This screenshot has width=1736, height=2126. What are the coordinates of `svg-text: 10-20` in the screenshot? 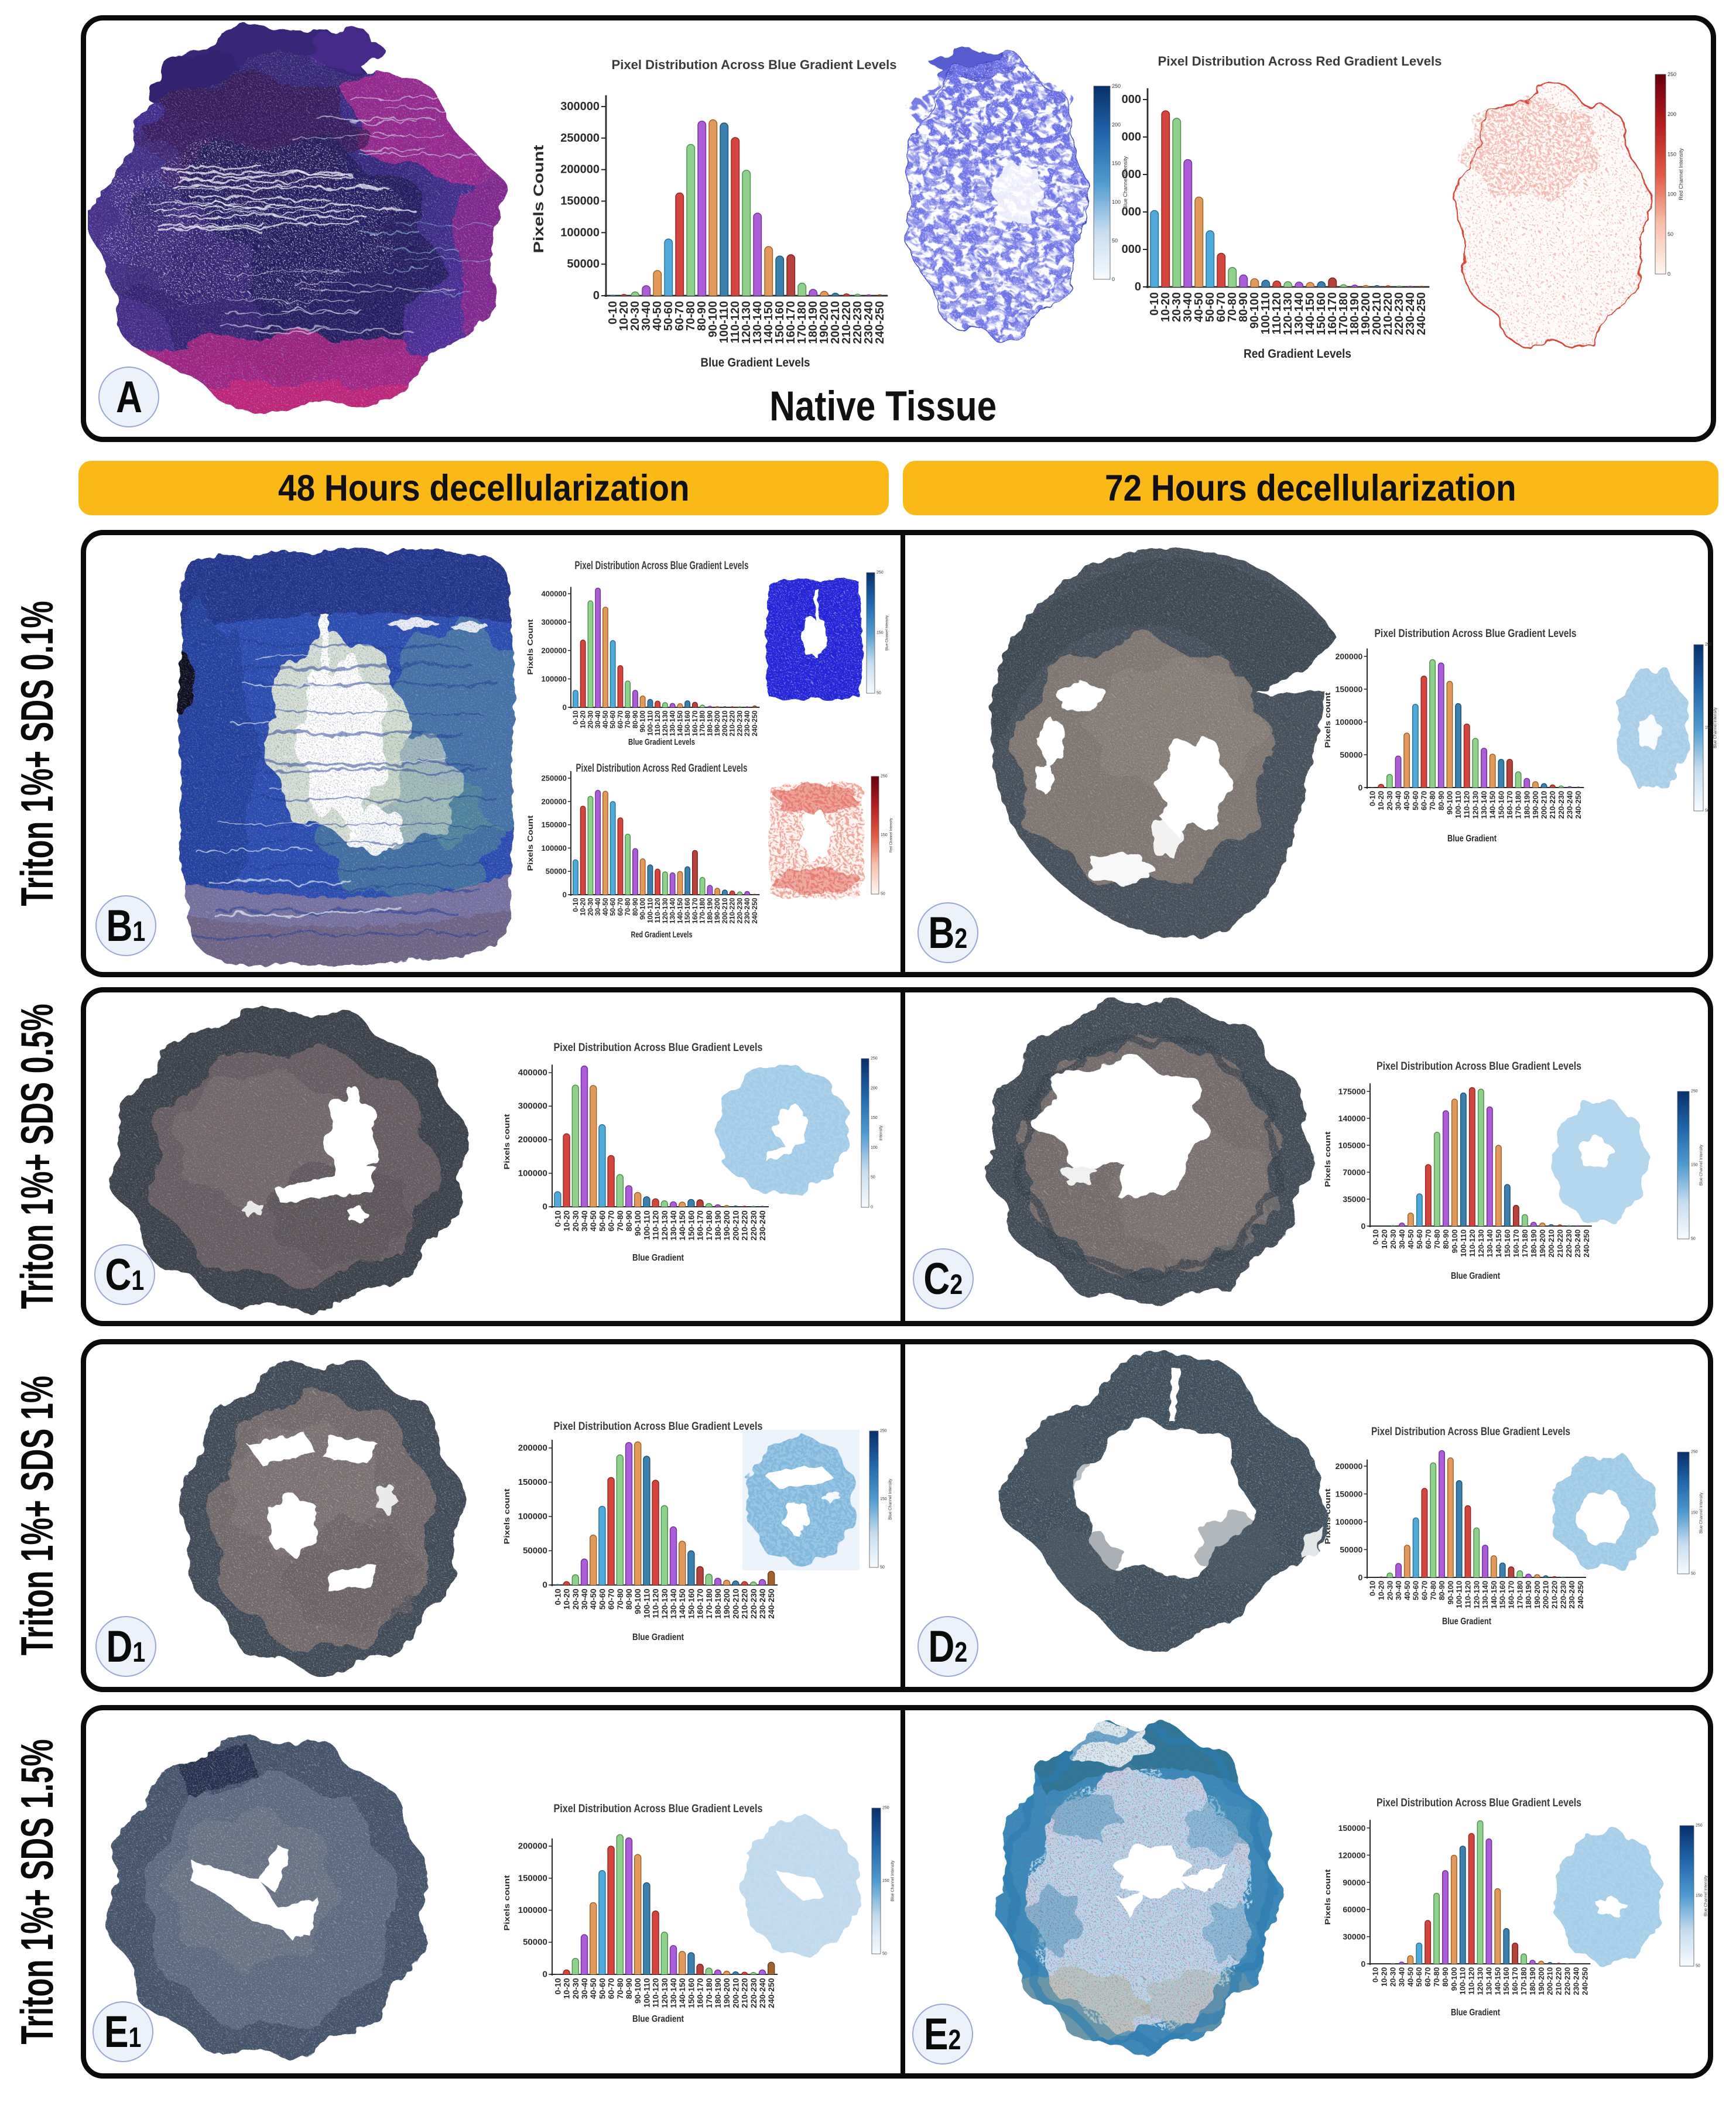 It's located at (1381, 1590).